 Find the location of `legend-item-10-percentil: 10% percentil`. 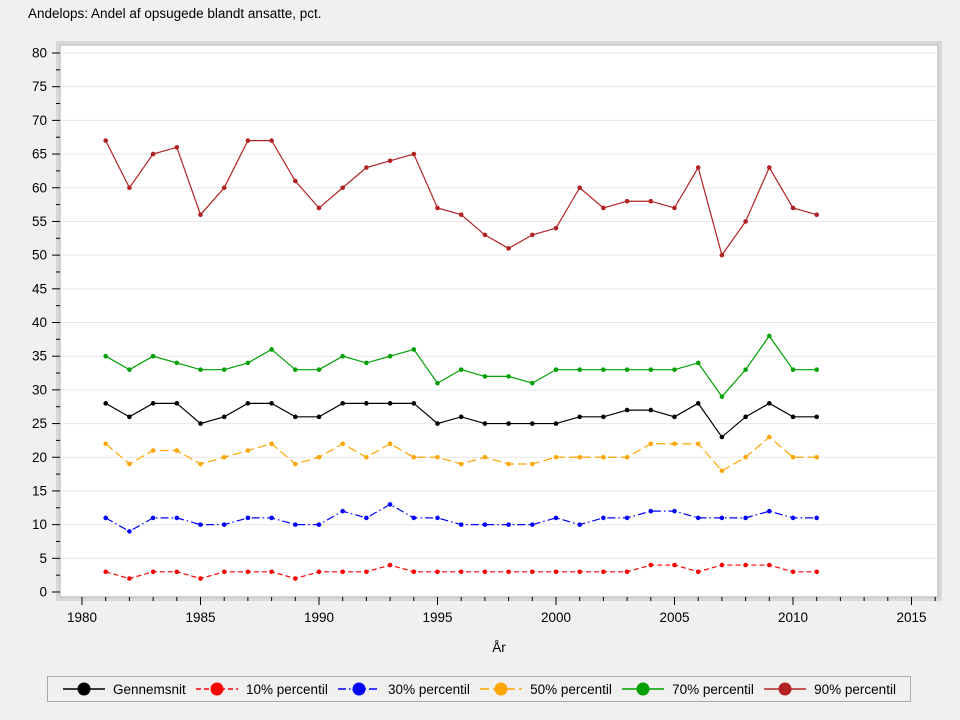

legend-item-10-percentil: 10% percentil is located at coordinates (261, 689).